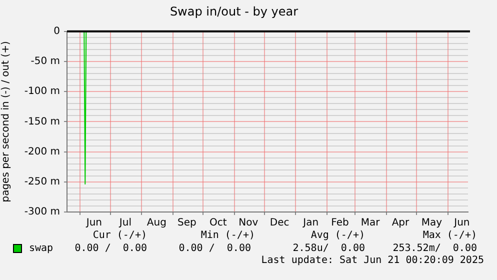  What do you see at coordinates (57, 31) in the screenshot?
I see `y-tick-label: 0` at bounding box center [57, 31].